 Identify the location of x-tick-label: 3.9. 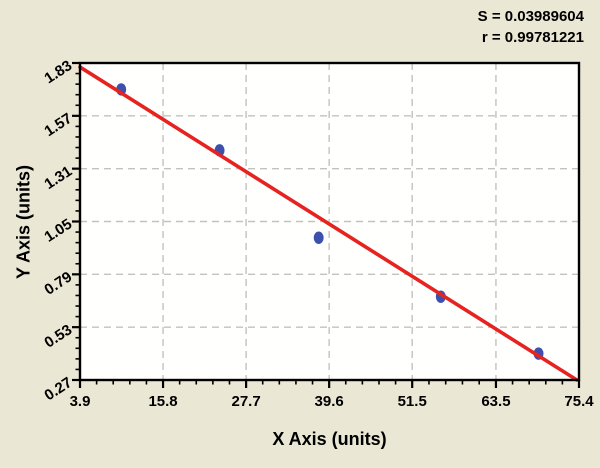
(80, 401).